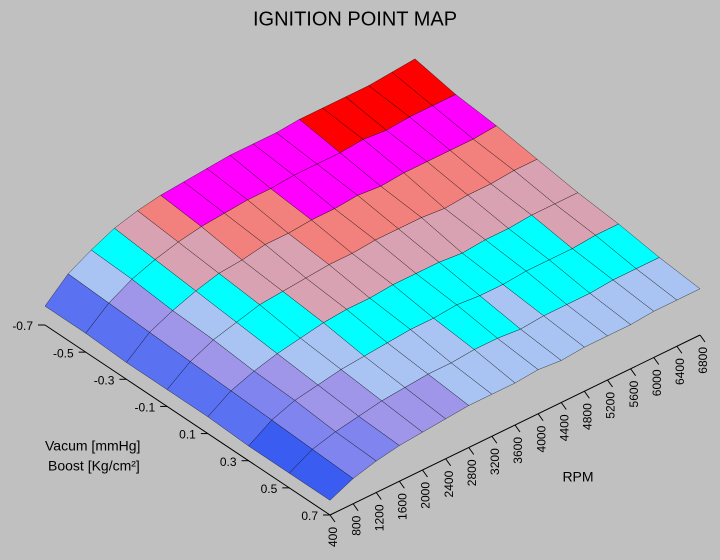 The height and width of the screenshot is (560, 720). Describe the element at coordinates (564, 427) in the screenshot. I see `x-tick-label: 4400` at that location.